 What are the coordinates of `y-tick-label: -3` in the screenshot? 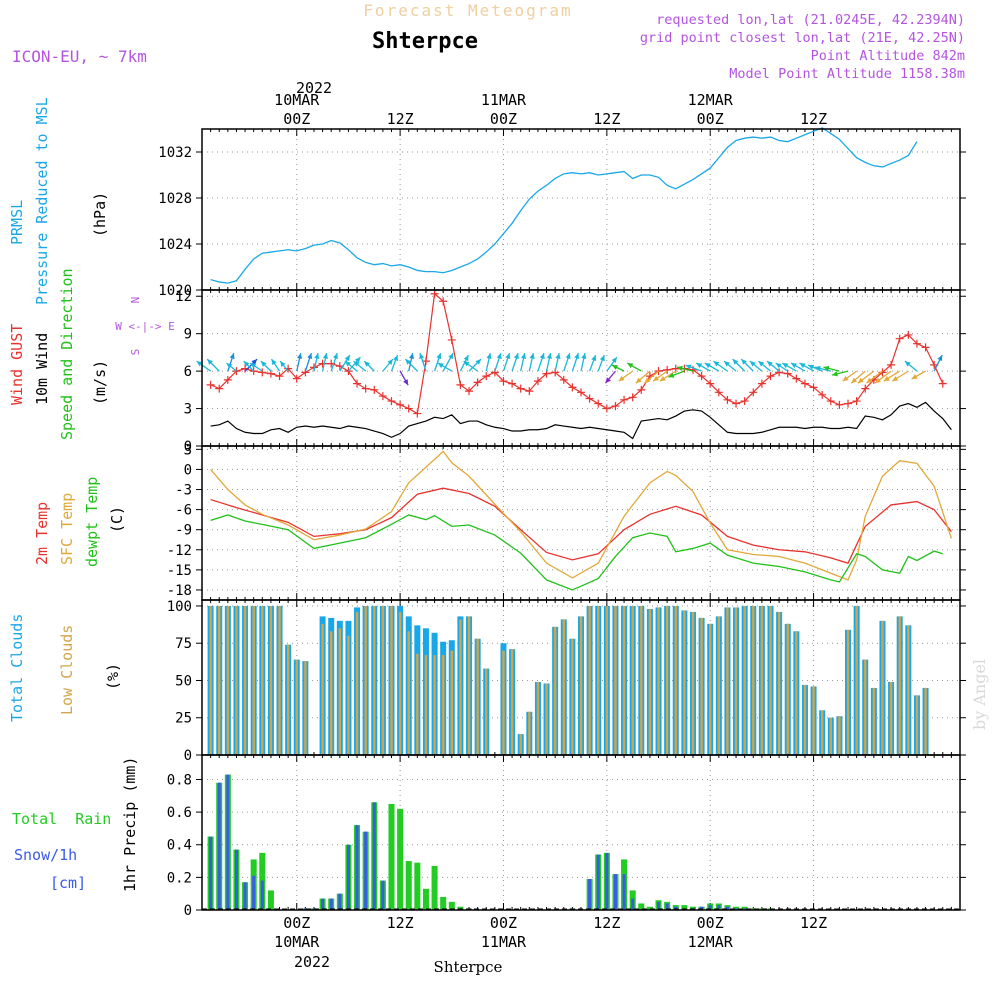 It's located at (183, 491).